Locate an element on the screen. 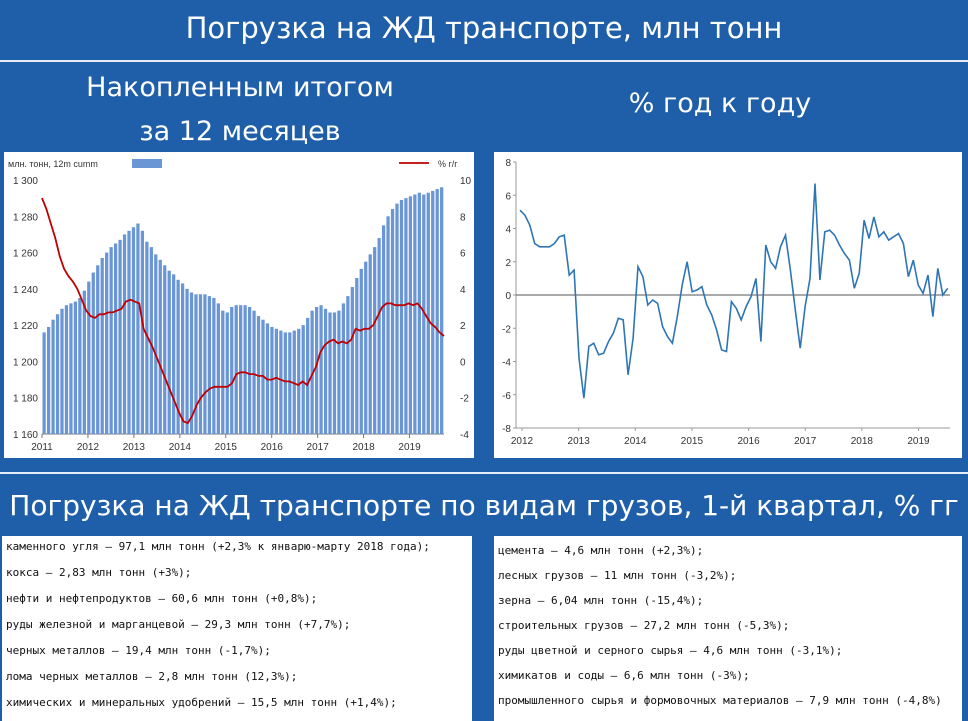  series-line is located at coordinates (243, 311).